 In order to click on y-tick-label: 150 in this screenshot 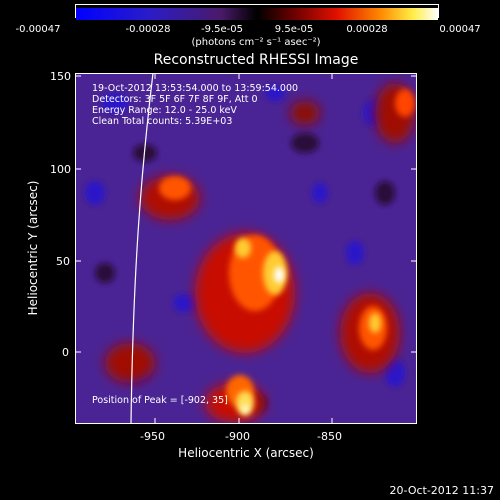, I will do `click(60, 76)`.